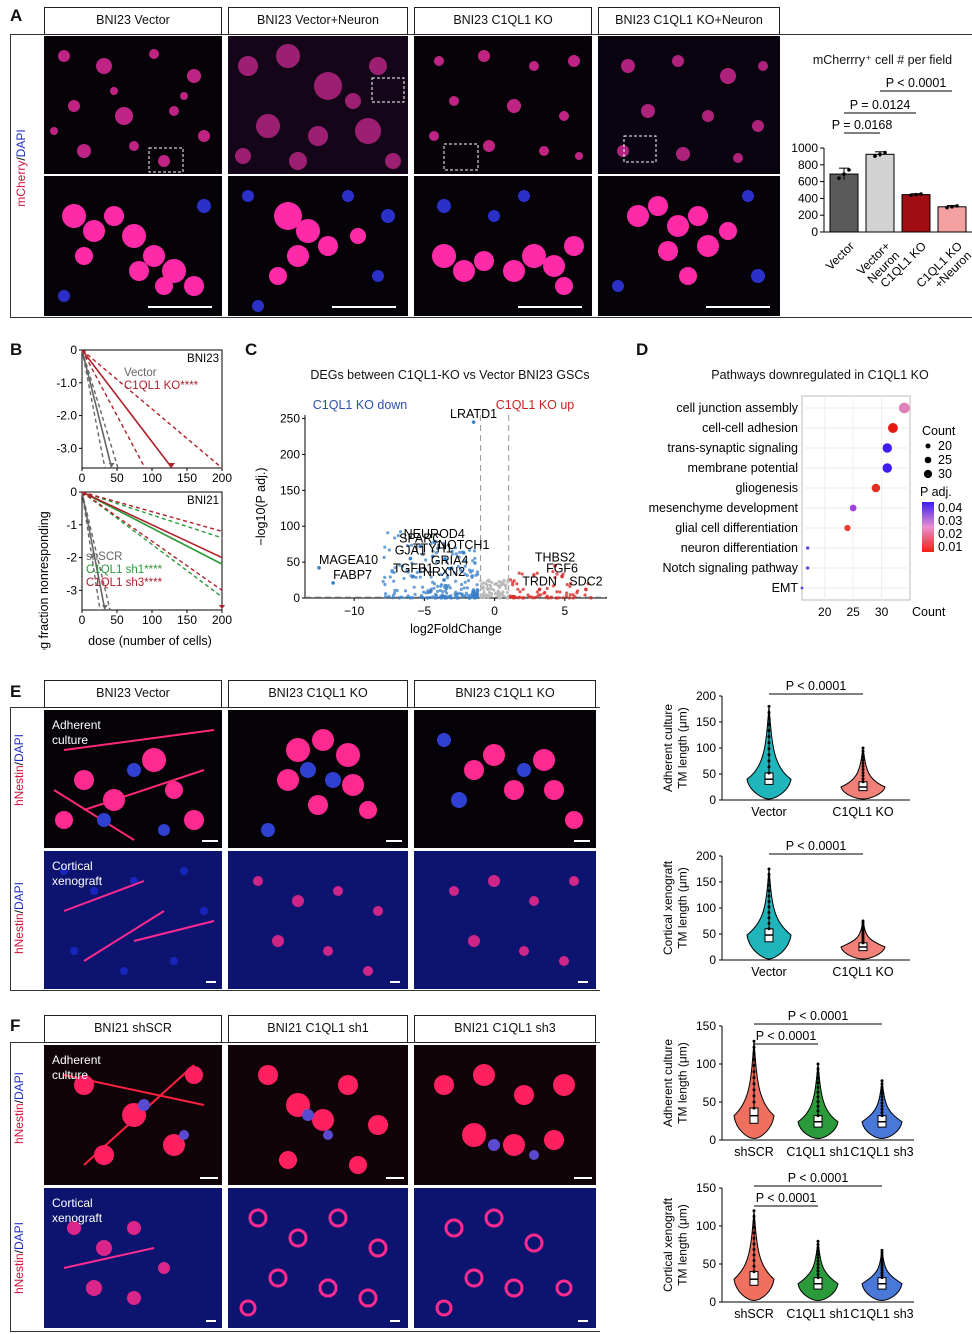  I want to click on down-label: C1QL1 KO down, so click(360, 405).